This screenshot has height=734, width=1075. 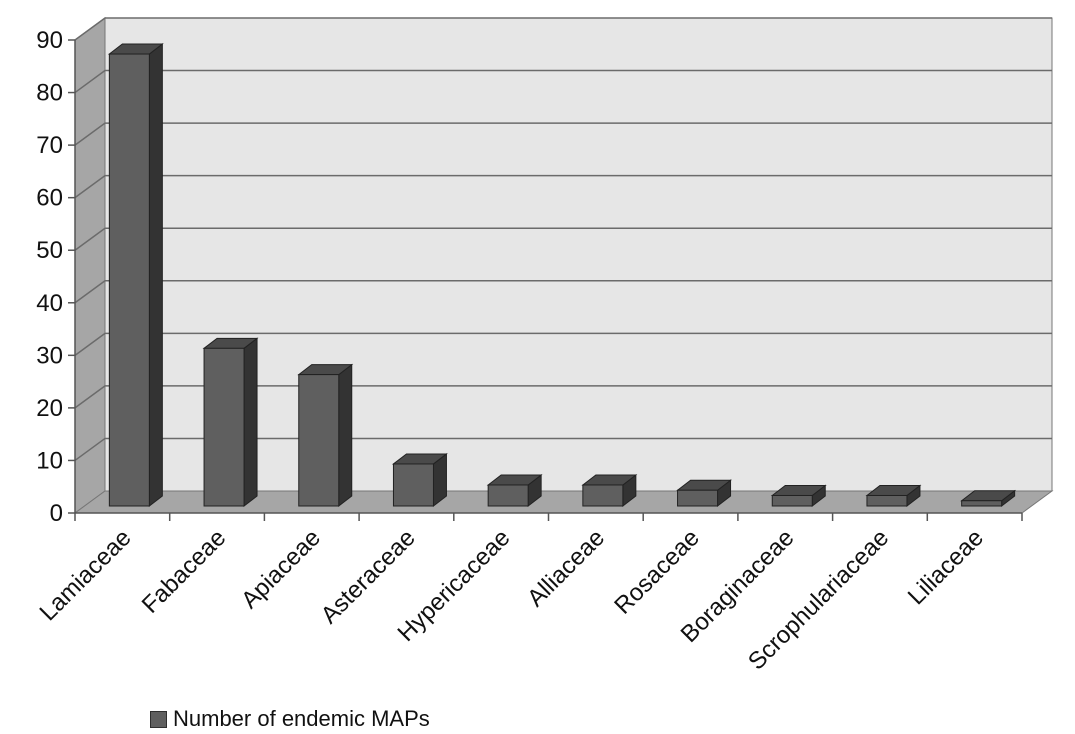 I want to click on y-tick-label: 50, so click(x=49, y=250).